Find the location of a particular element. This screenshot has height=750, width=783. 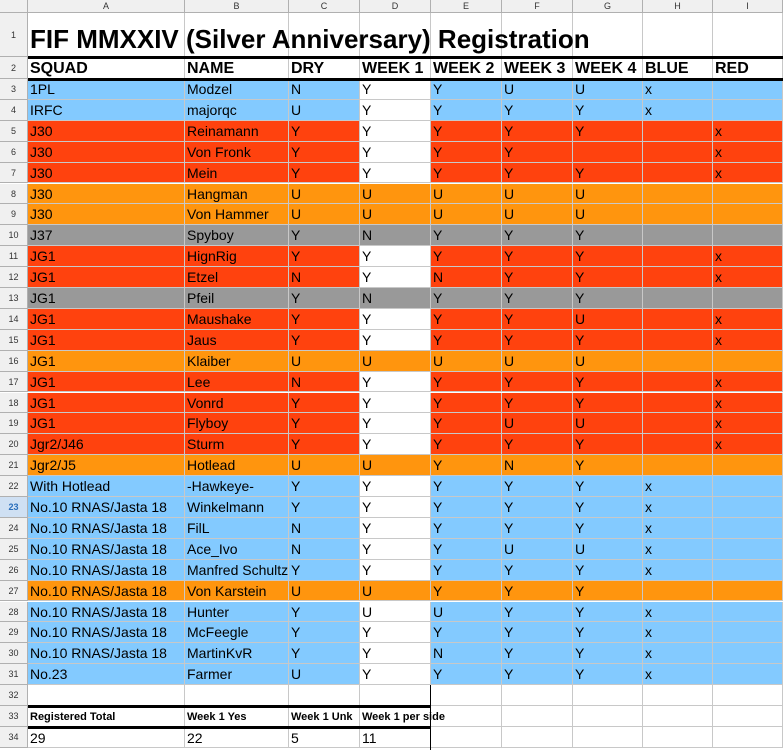

row-header: 15 is located at coordinates (14, 340).